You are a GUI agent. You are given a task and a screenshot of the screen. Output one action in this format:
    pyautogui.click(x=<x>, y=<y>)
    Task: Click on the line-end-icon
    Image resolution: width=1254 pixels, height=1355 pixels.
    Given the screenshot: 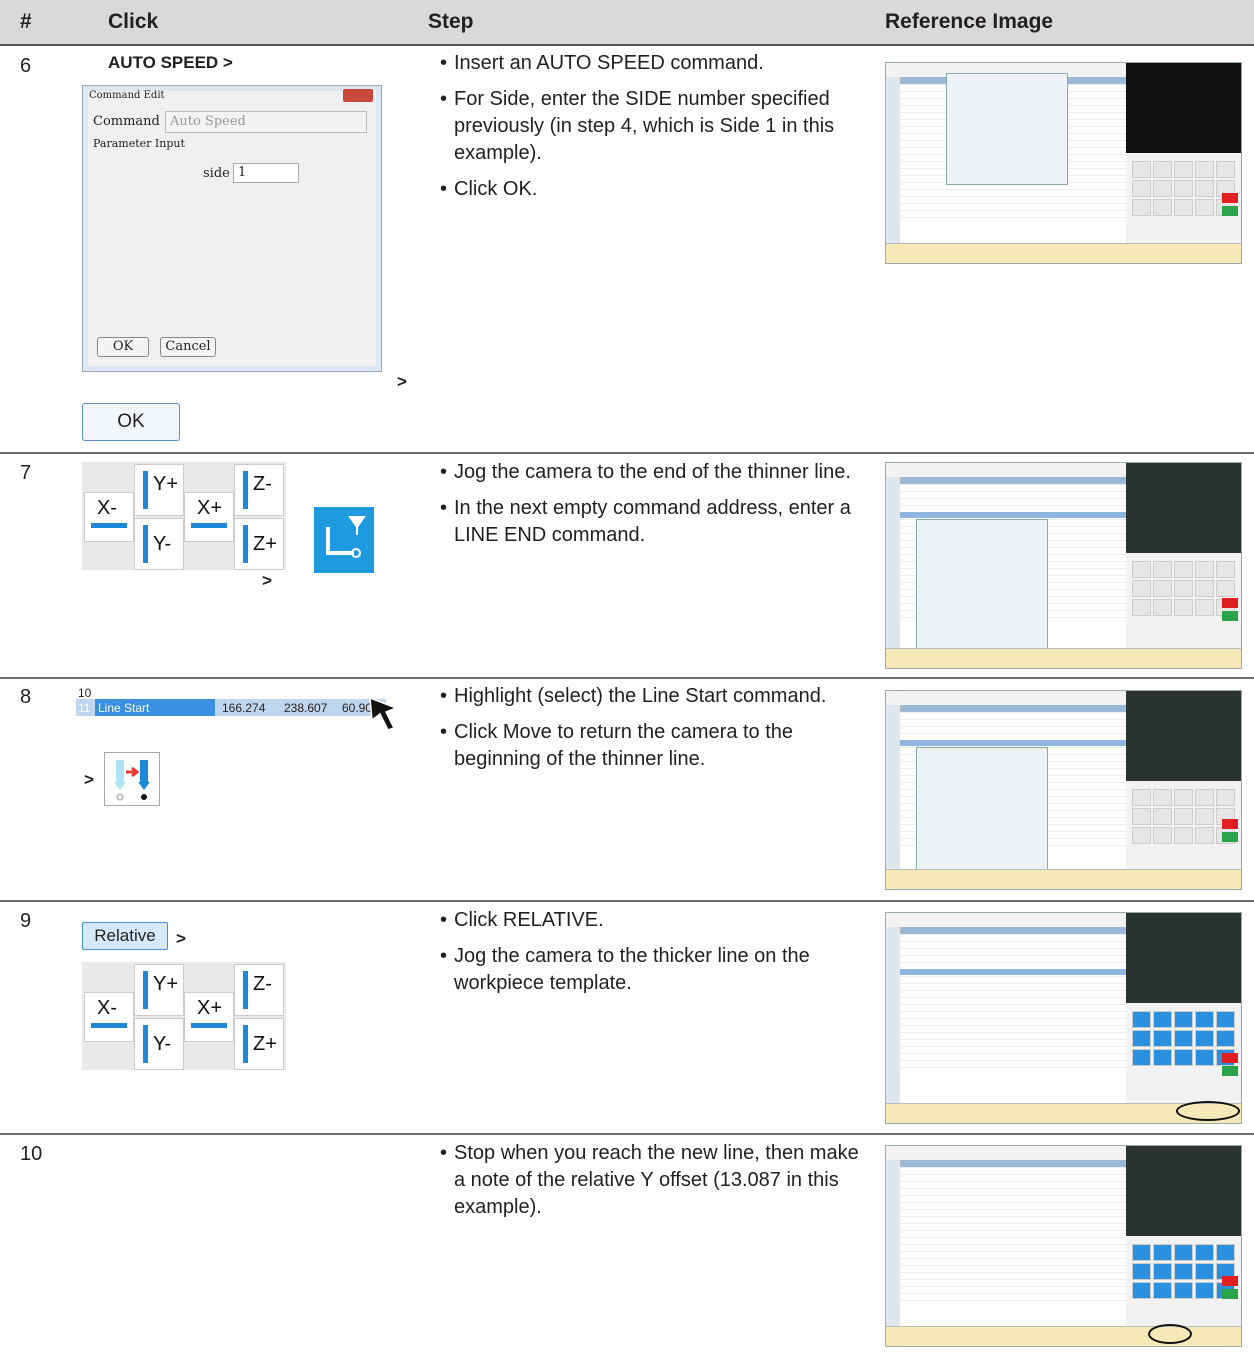 What is the action you would take?
    pyautogui.click(x=344, y=540)
    